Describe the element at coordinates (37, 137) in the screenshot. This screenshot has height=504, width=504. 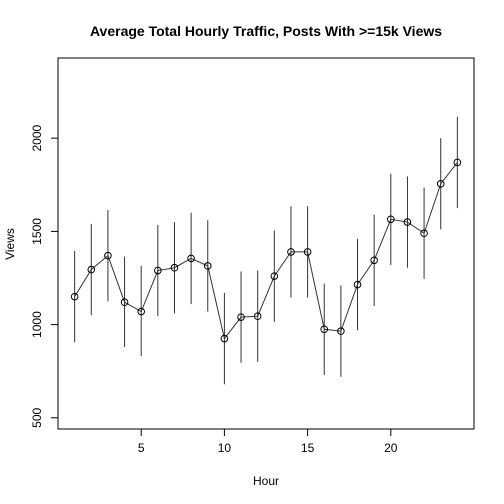
I see `y-tick-label: 2000` at that location.